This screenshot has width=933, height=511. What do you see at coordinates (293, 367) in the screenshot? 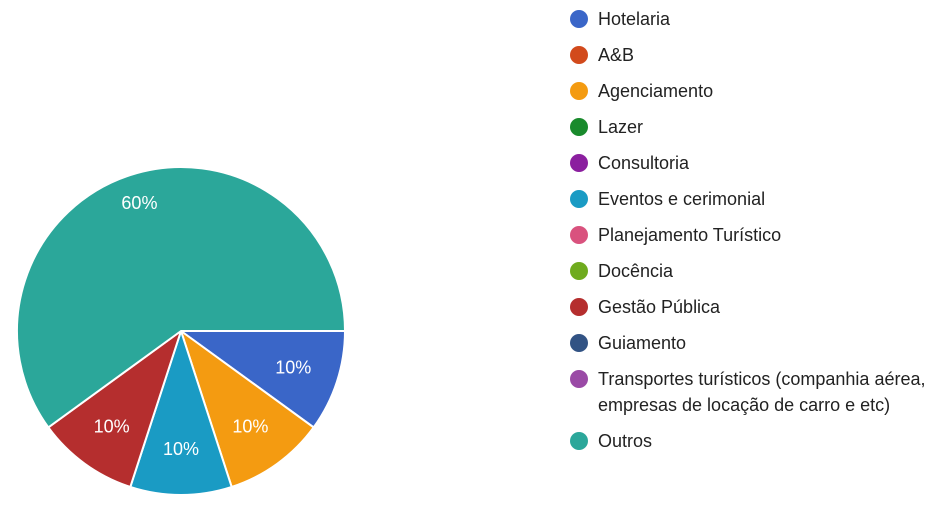
I see `pie-slice-label-0: 10%` at bounding box center [293, 367].